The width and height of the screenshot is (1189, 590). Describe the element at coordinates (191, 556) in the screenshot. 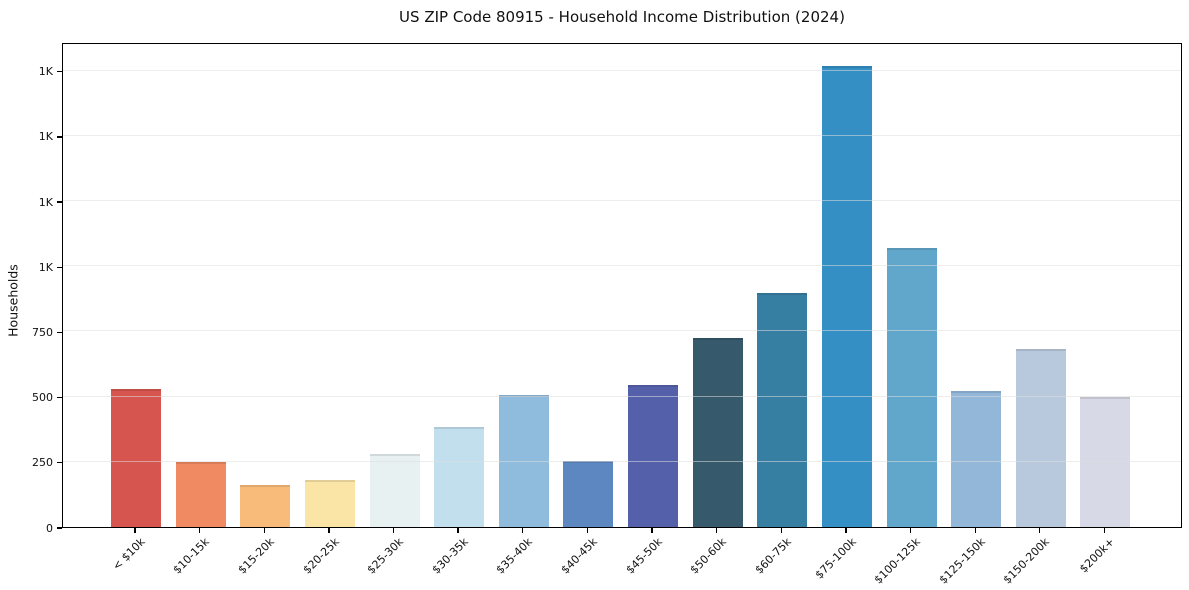

I see `x-tick-label-10-15k: $10-15k` at that location.